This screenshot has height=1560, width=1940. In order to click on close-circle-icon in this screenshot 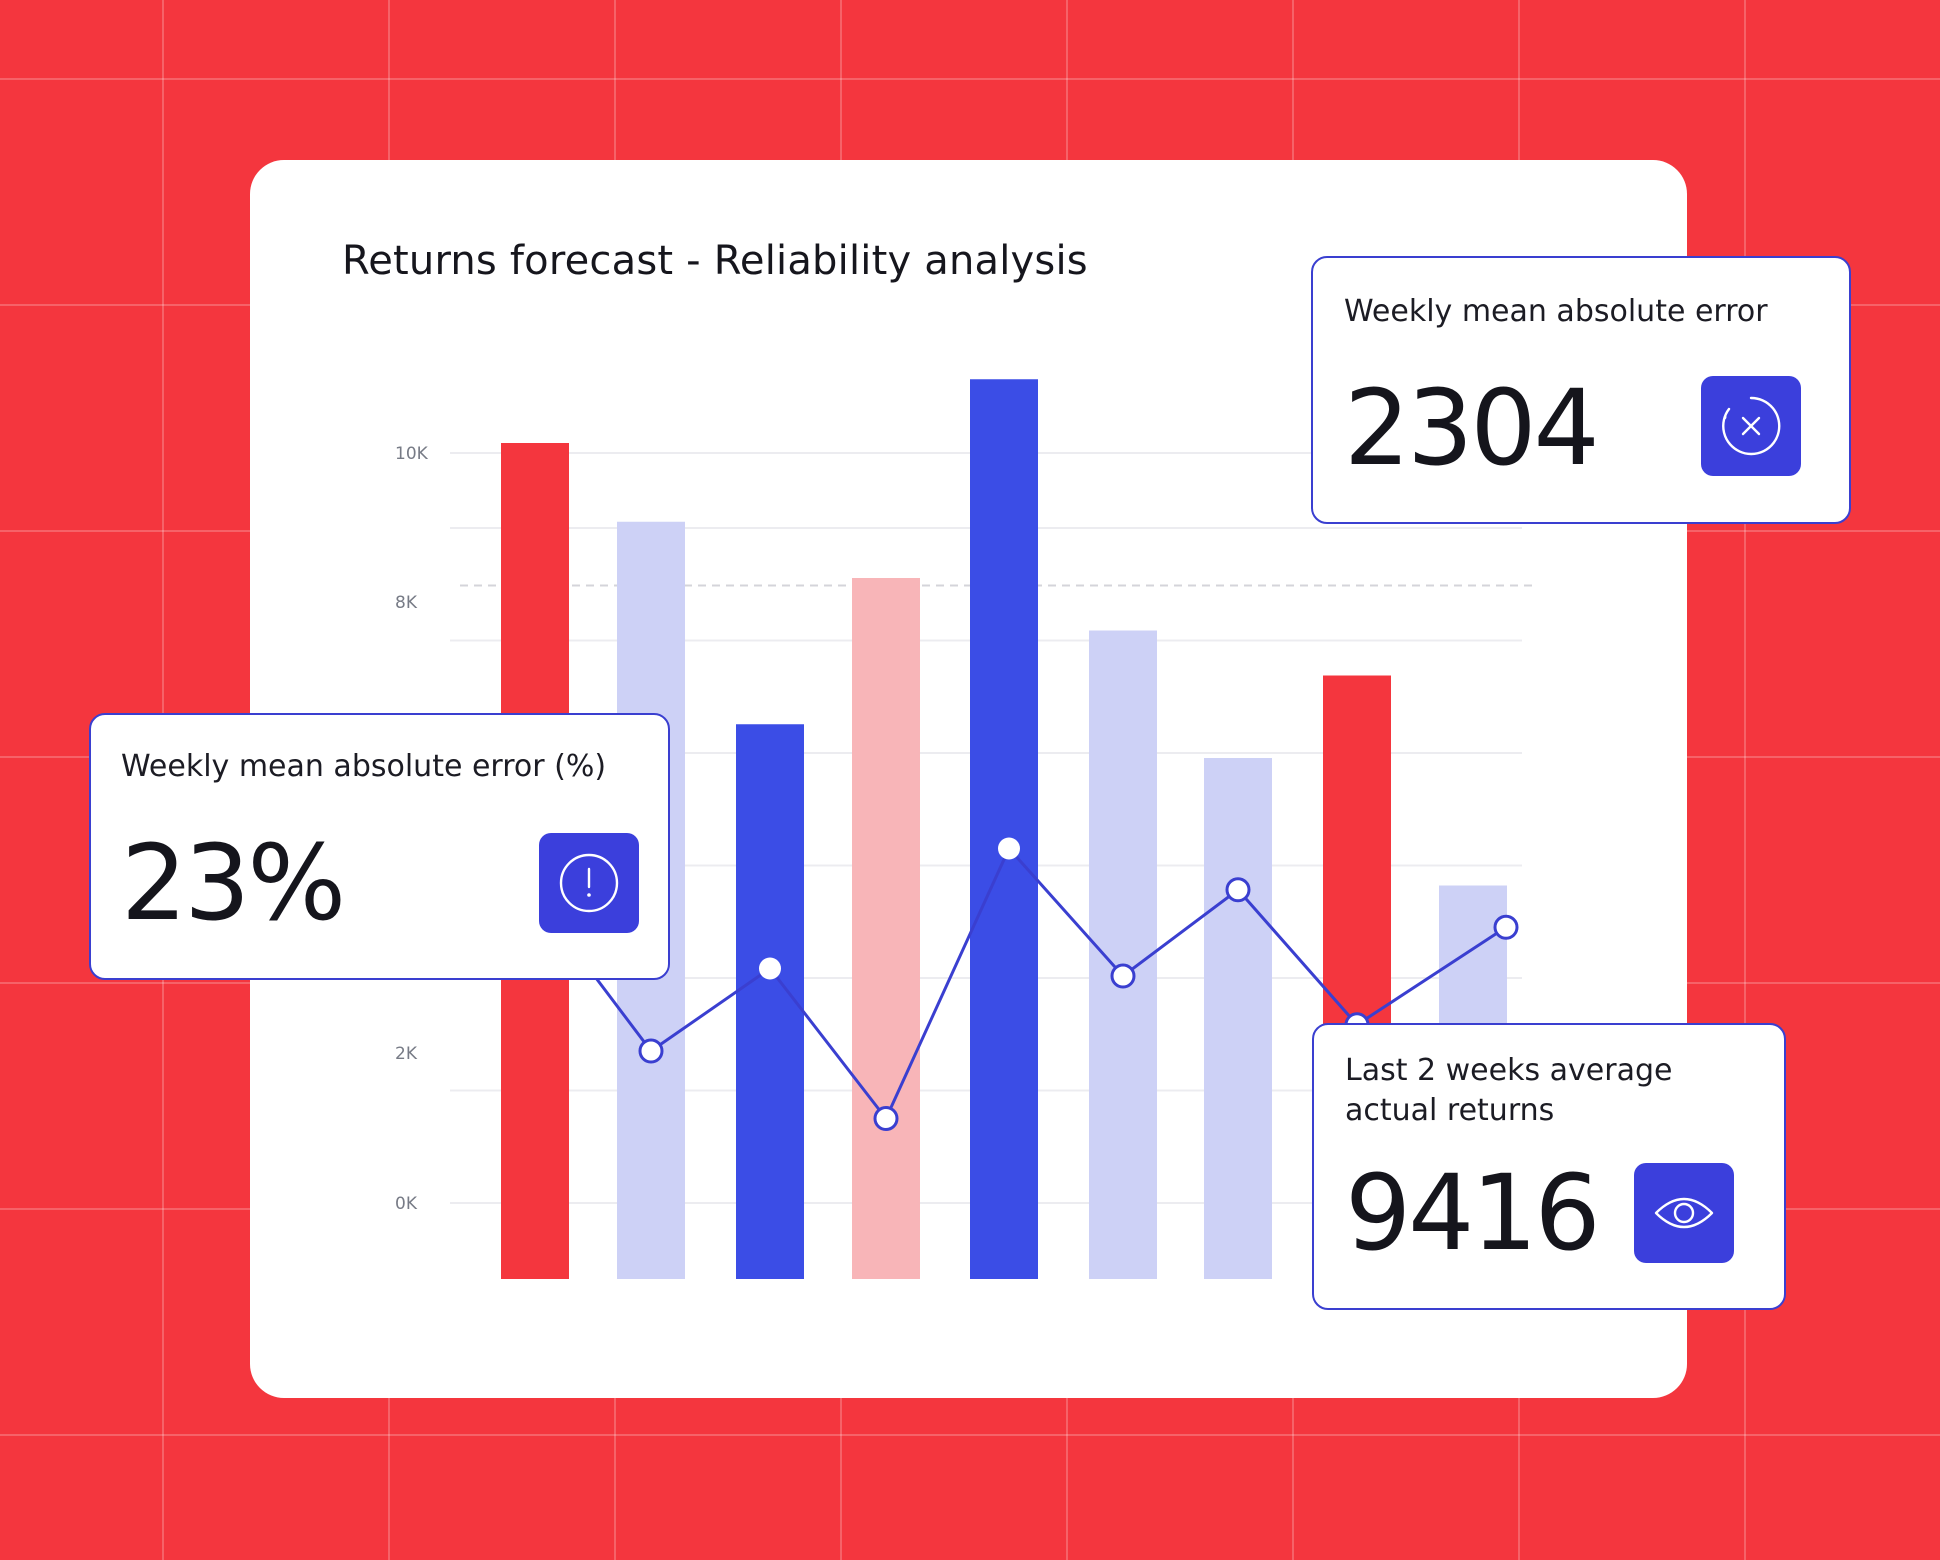, I will do `click(1751, 426)`.